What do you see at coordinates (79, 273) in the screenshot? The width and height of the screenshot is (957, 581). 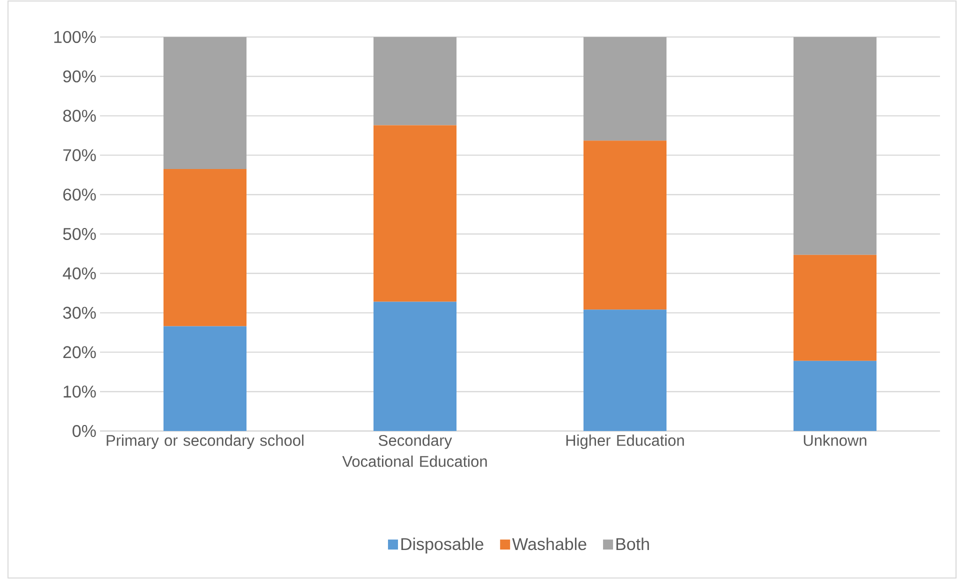 I see `y-tick-label: 40%` at bounding box center [79, 273].